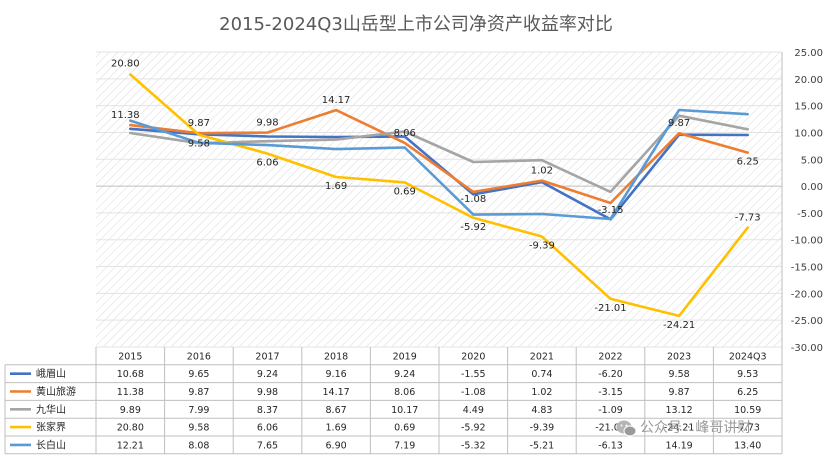 The image size is (832, 460). Describe the element at coordinates (610, 428) in the screenshot. I see `table-cell: -21.01` at that location.